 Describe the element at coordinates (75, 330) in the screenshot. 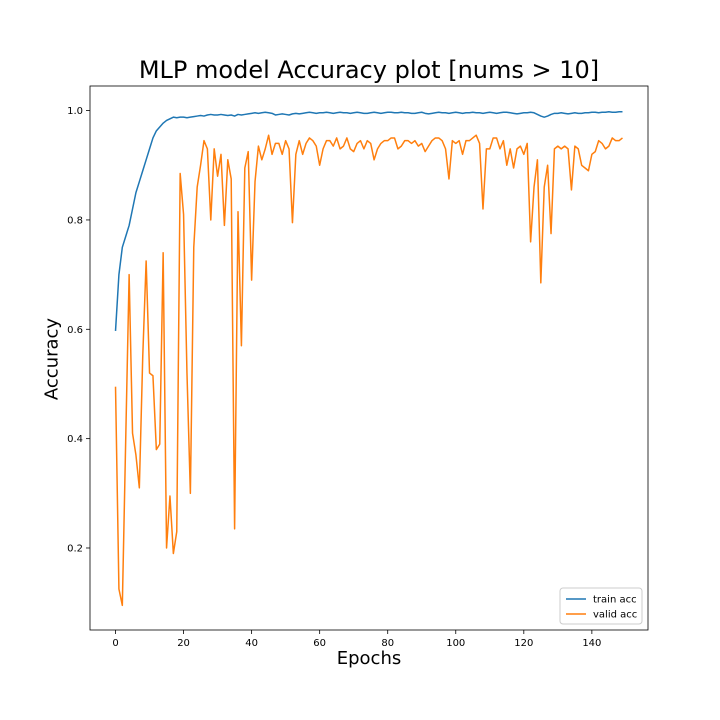

I see `y-tick-label-2: 0.6` at that location.